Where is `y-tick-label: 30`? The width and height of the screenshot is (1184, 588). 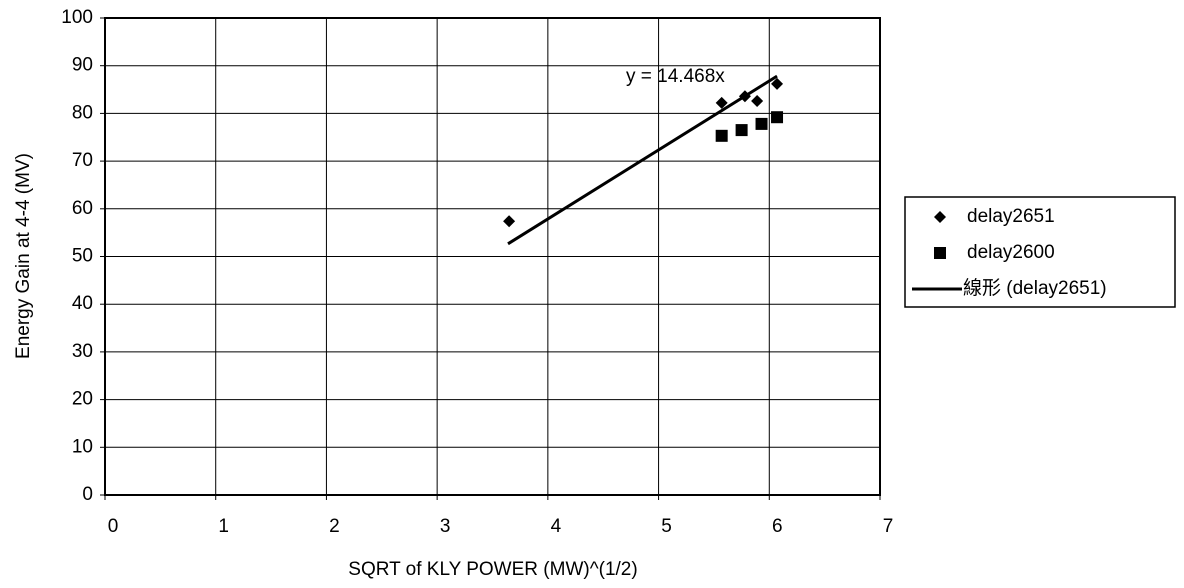
y-tick-label: 30 is located at coordinates (82, 351).